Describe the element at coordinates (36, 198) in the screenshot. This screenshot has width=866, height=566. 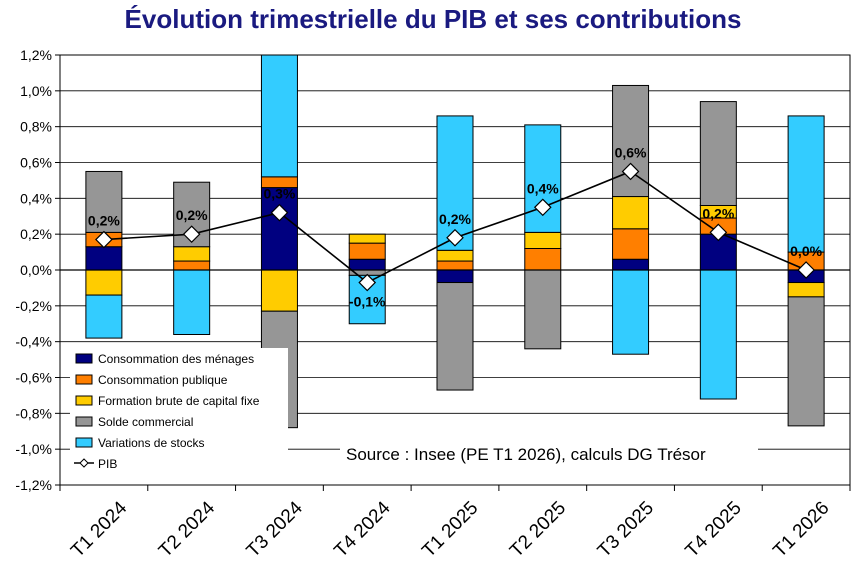
I see `y-tick-label: 0,4%` at that location.